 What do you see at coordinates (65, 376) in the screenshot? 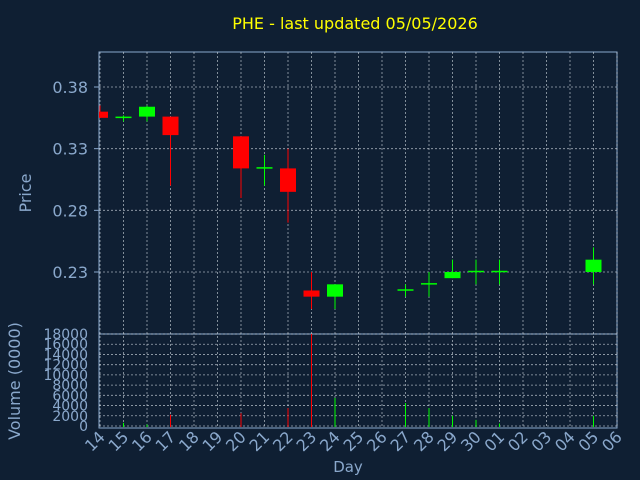
I see `volume-tick-label: 10000` at bounding box center [65, 376].